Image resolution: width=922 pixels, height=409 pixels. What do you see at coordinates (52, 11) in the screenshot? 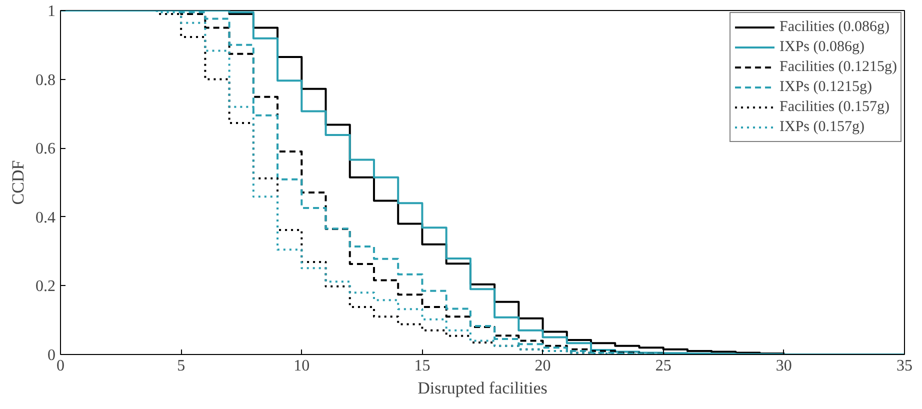
I see `y-tick-label: 1` at bounding box center [52, 11].